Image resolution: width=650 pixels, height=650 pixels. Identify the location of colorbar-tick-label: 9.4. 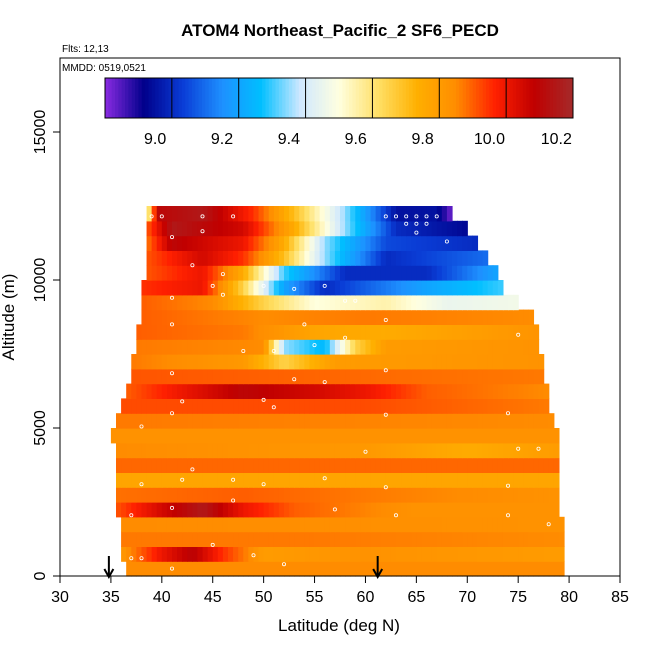
(289, 139).